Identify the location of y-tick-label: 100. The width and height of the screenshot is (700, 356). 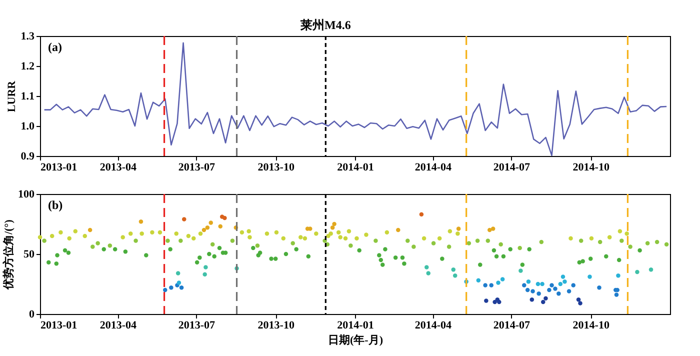
(26, 194).